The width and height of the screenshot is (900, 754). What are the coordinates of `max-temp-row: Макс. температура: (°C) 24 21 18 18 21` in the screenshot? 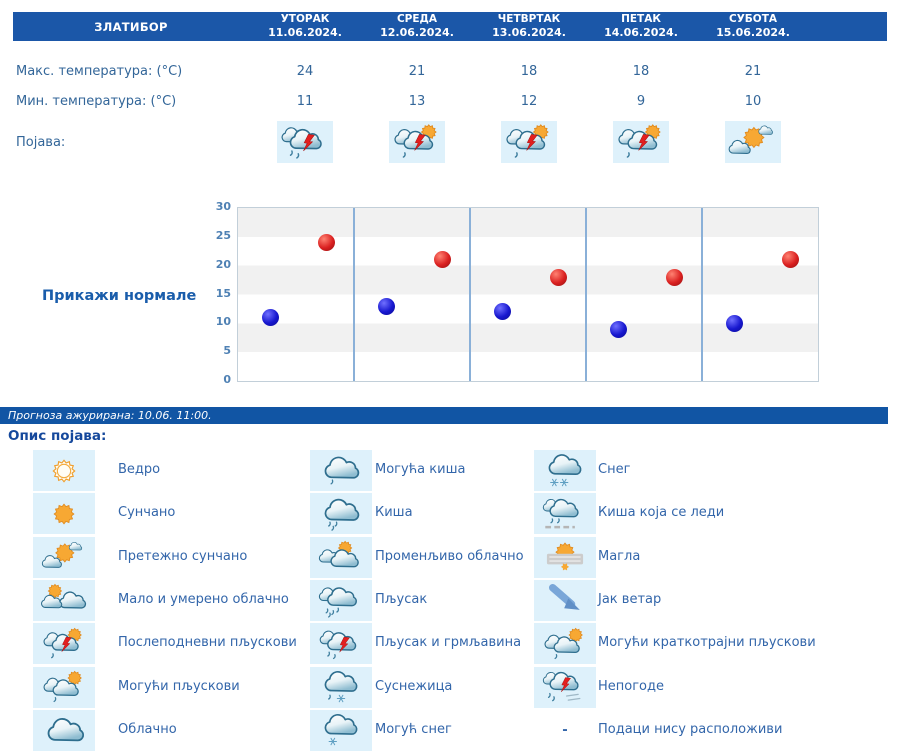 It's located at (450, 71).